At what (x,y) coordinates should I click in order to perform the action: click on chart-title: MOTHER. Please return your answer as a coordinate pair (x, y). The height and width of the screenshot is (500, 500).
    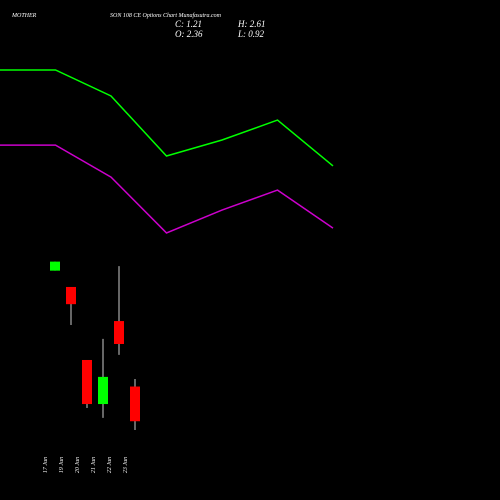
    Looking at the image, I should click on (24, 16).